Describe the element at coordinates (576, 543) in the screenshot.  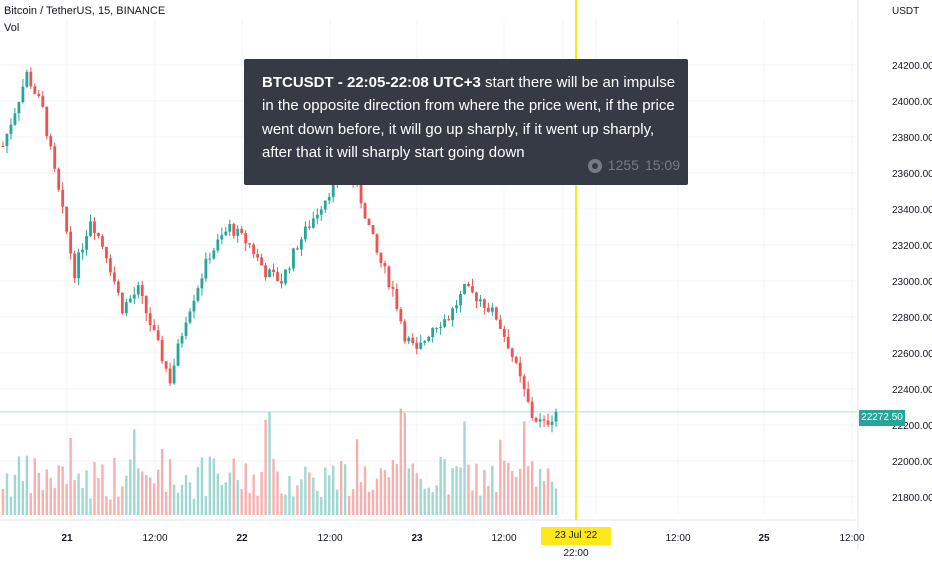
I see `highlighted-date-tag: 23 Jul '22 22:00` at that location.